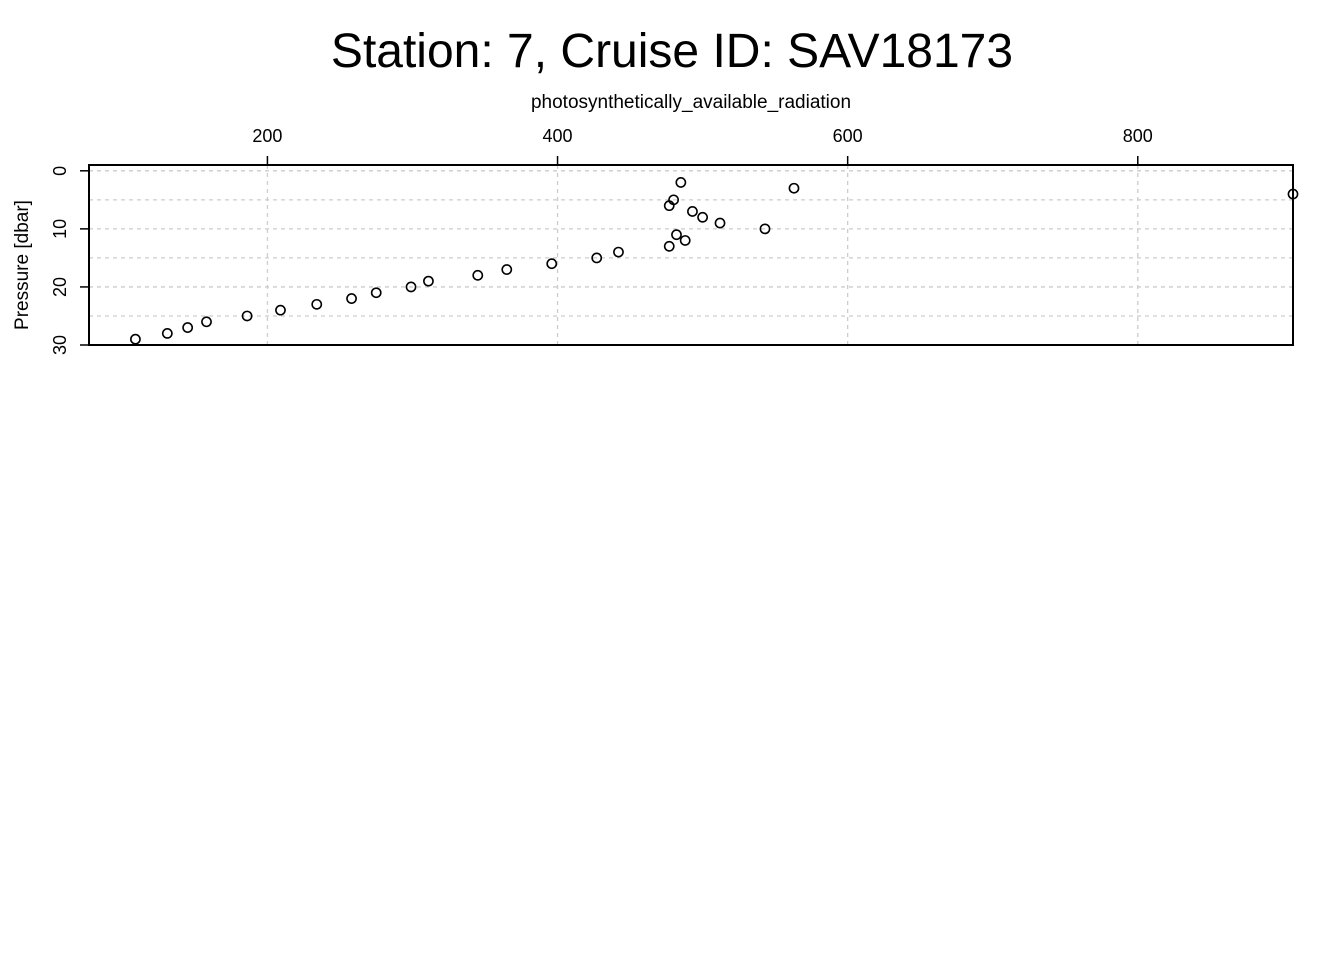  Describe the element at coordinates (60, 171) in the screenshot. I see `y-tick-label: 0` at that location.